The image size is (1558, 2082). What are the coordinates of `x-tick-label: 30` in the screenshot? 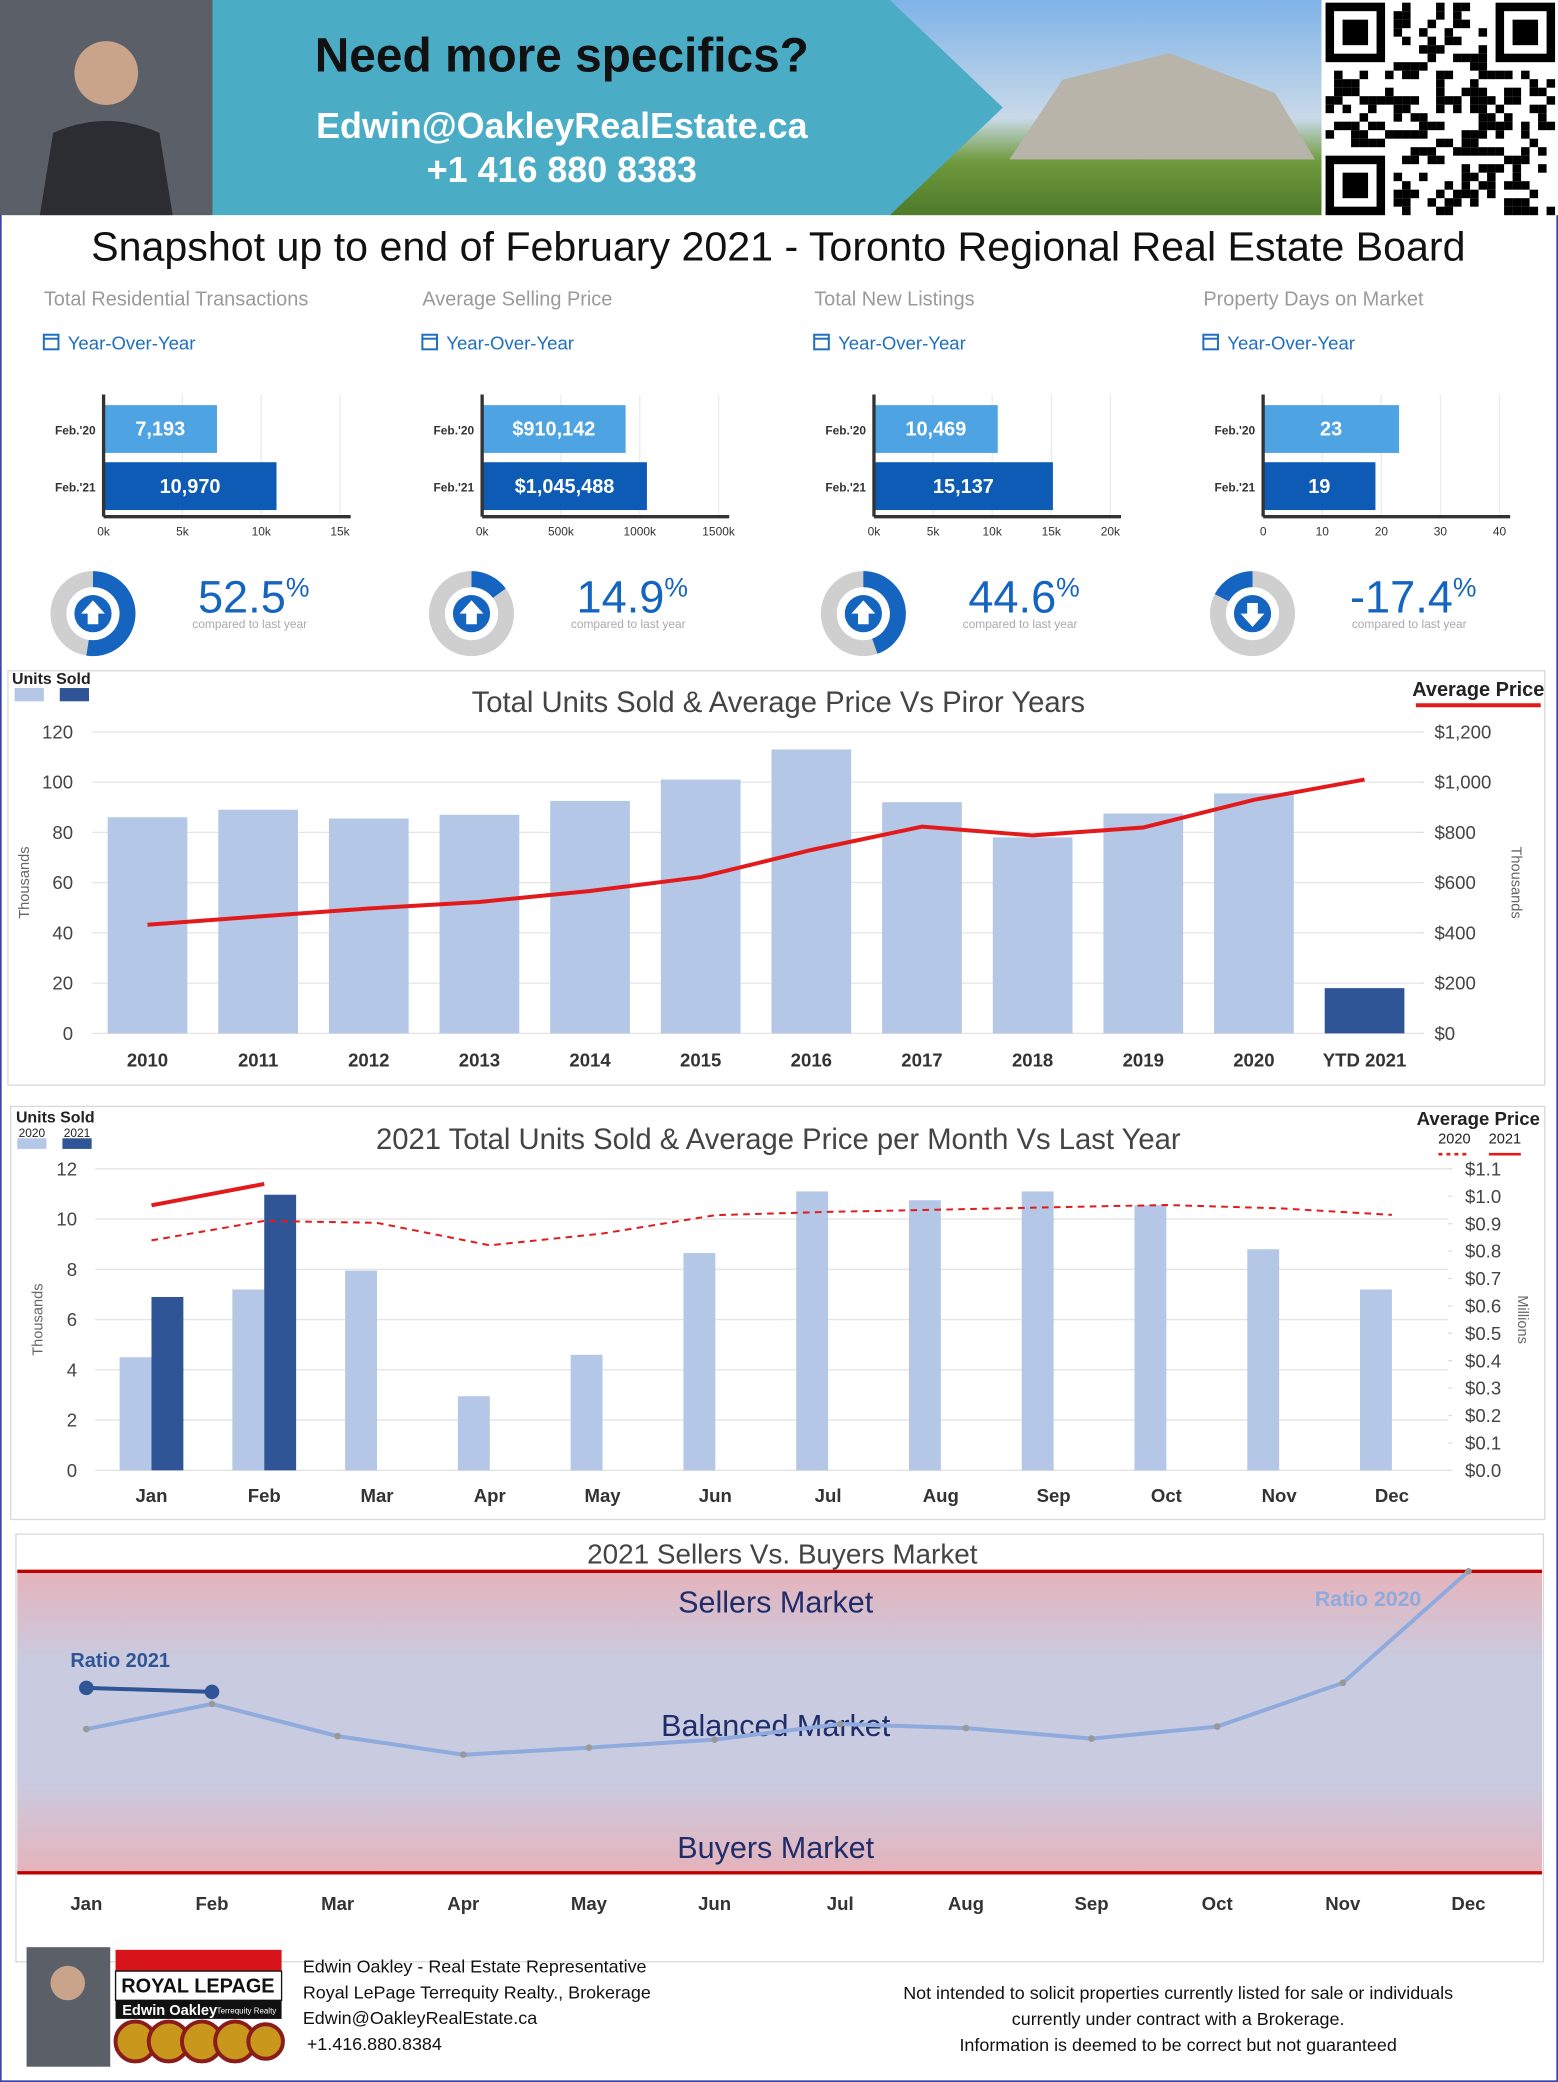 It's located at (1441, 531).